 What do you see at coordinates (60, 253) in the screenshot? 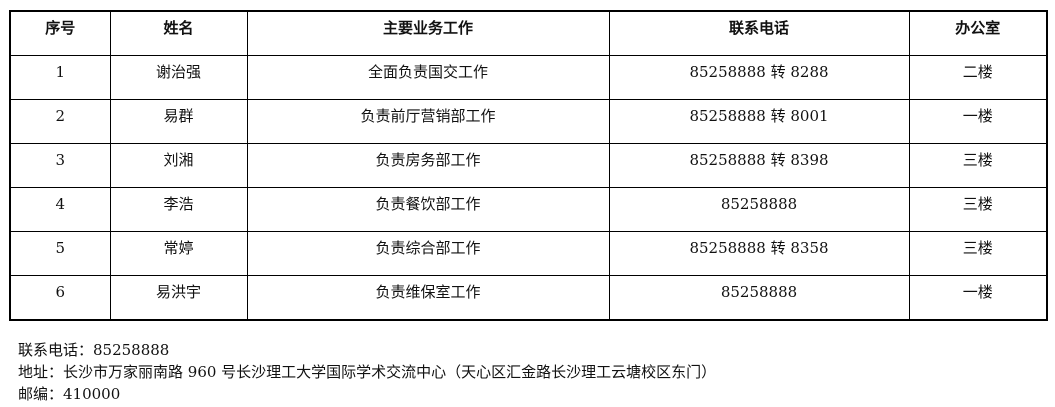
I see `cell-index: 5` at bounding box center [60, 253].